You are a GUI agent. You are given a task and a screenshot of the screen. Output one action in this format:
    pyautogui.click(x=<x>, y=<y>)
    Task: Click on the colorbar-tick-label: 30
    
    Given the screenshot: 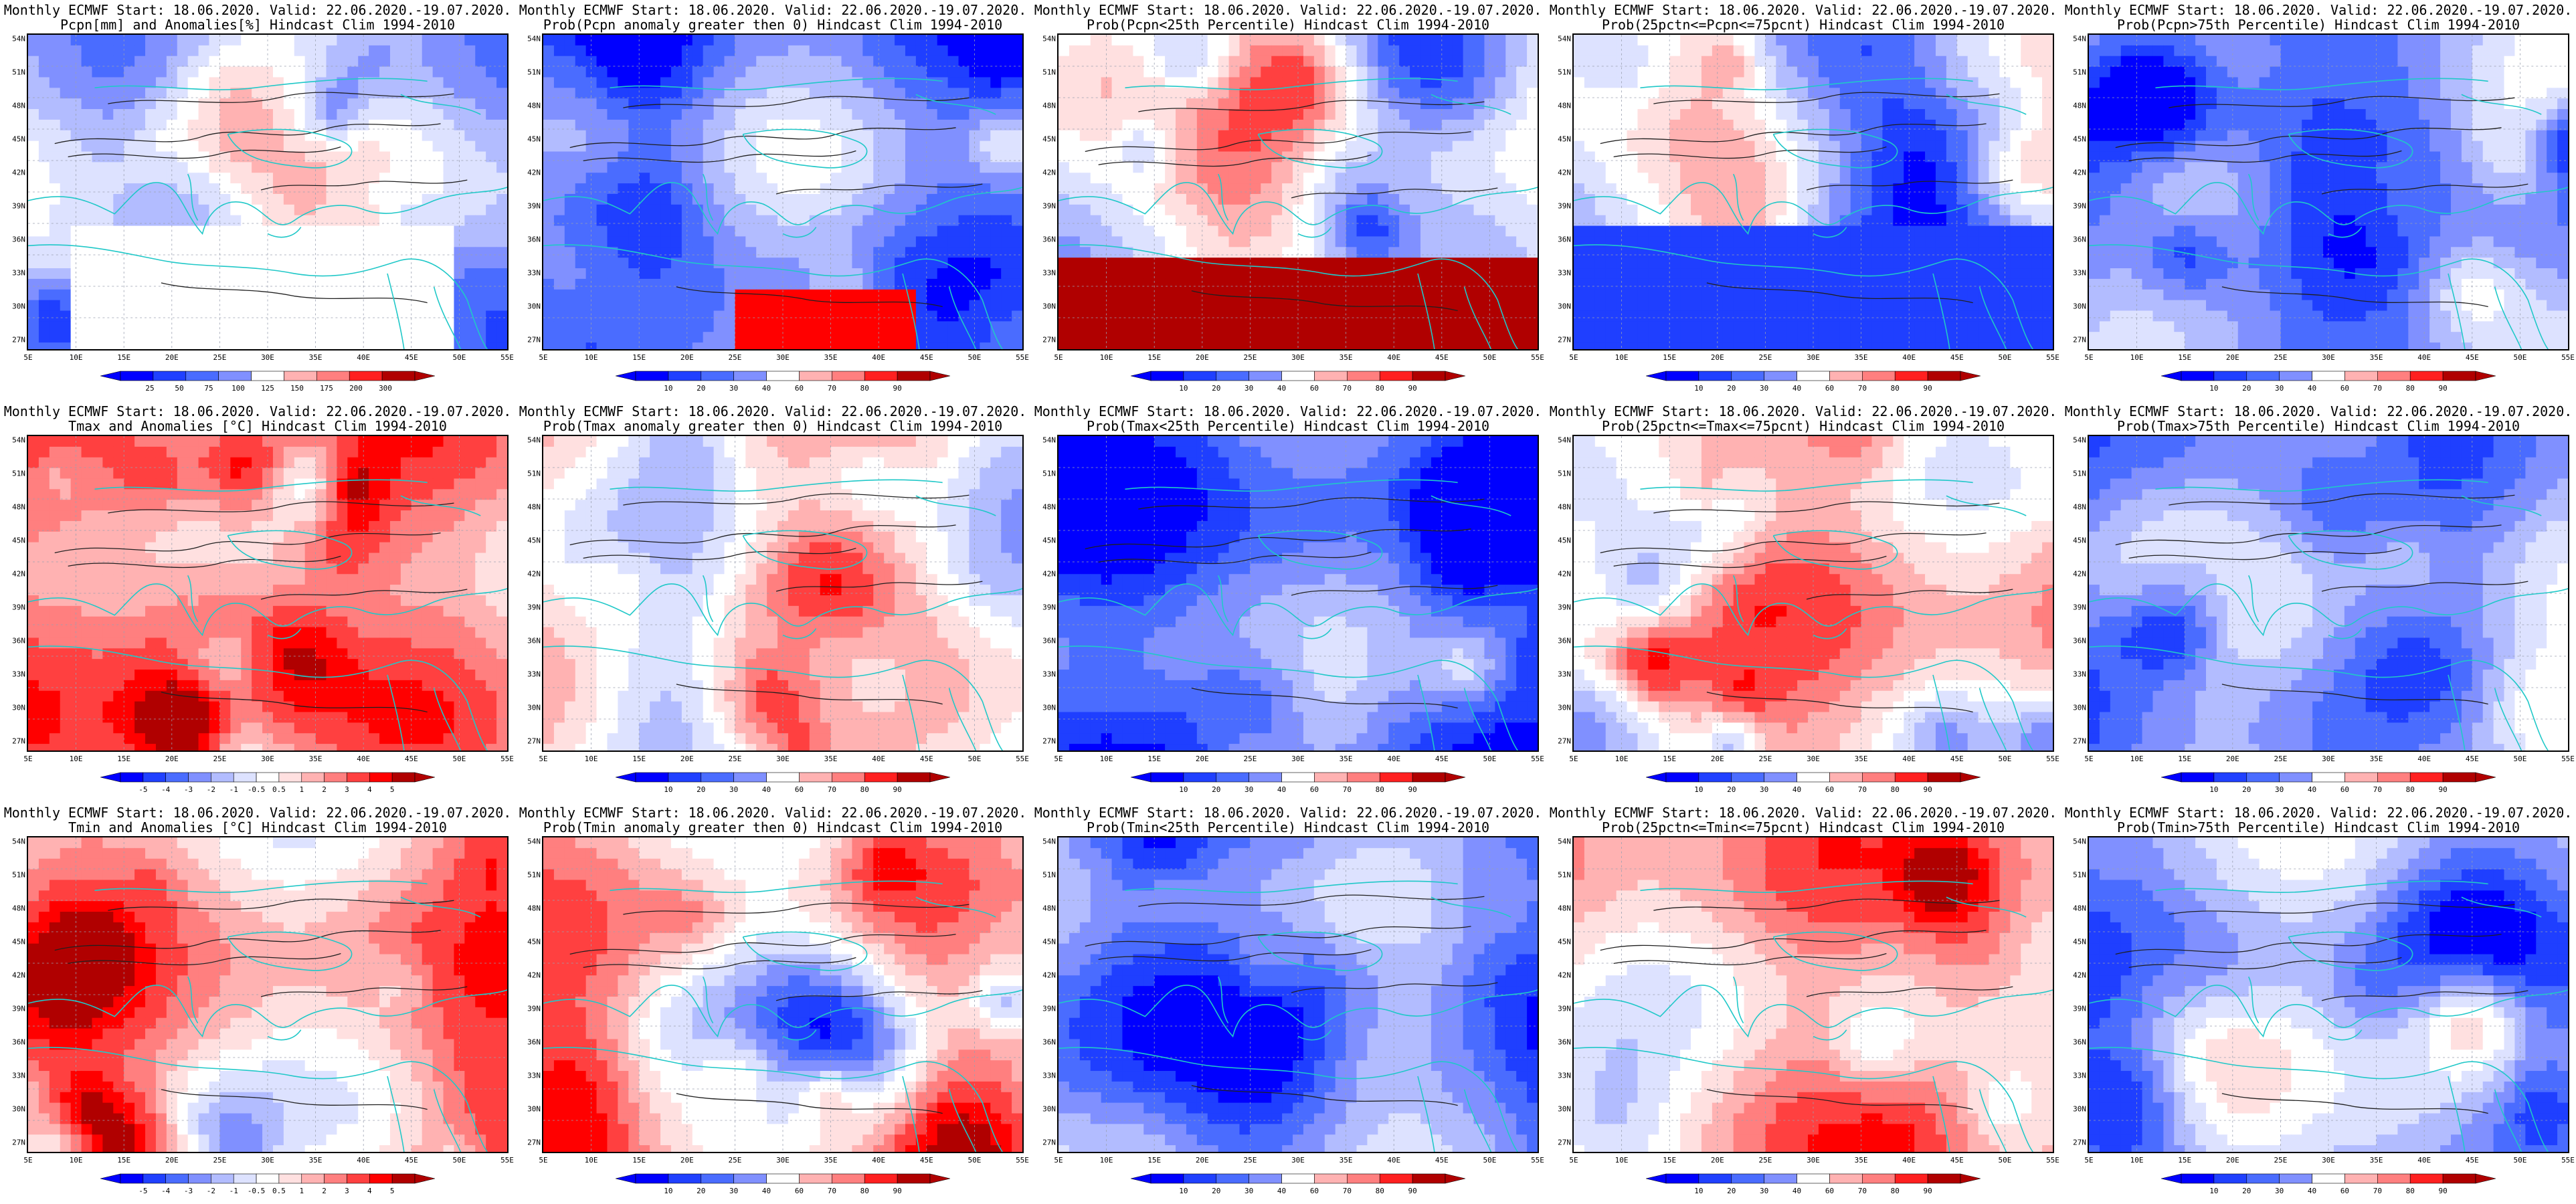 What is the action you would take?
    pyautogui.click(x=2279, y=789)
    